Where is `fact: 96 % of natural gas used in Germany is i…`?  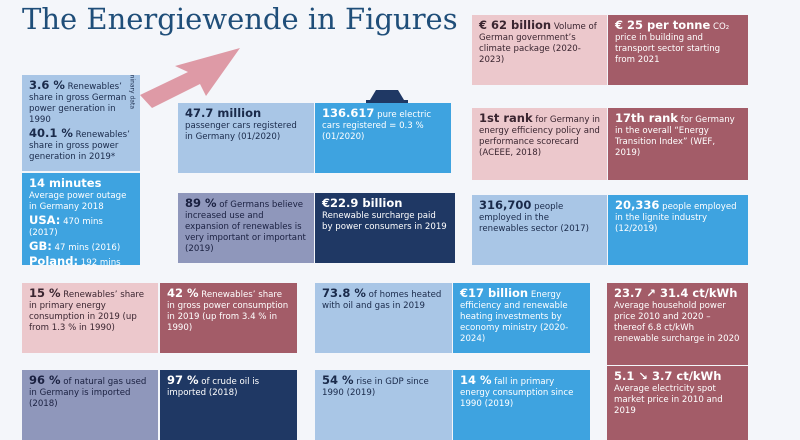 fact: 96 % of natural gas used in Germany is i… is located at coordinates (90, 391).